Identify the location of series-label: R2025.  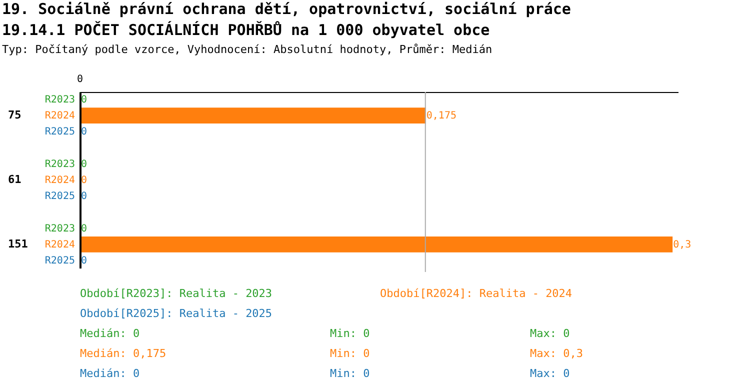
(59, 132).